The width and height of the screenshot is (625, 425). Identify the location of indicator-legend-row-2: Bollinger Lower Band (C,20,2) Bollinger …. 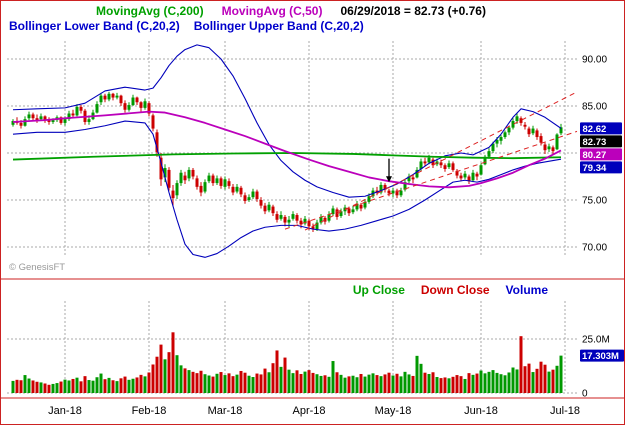
(186, 26).